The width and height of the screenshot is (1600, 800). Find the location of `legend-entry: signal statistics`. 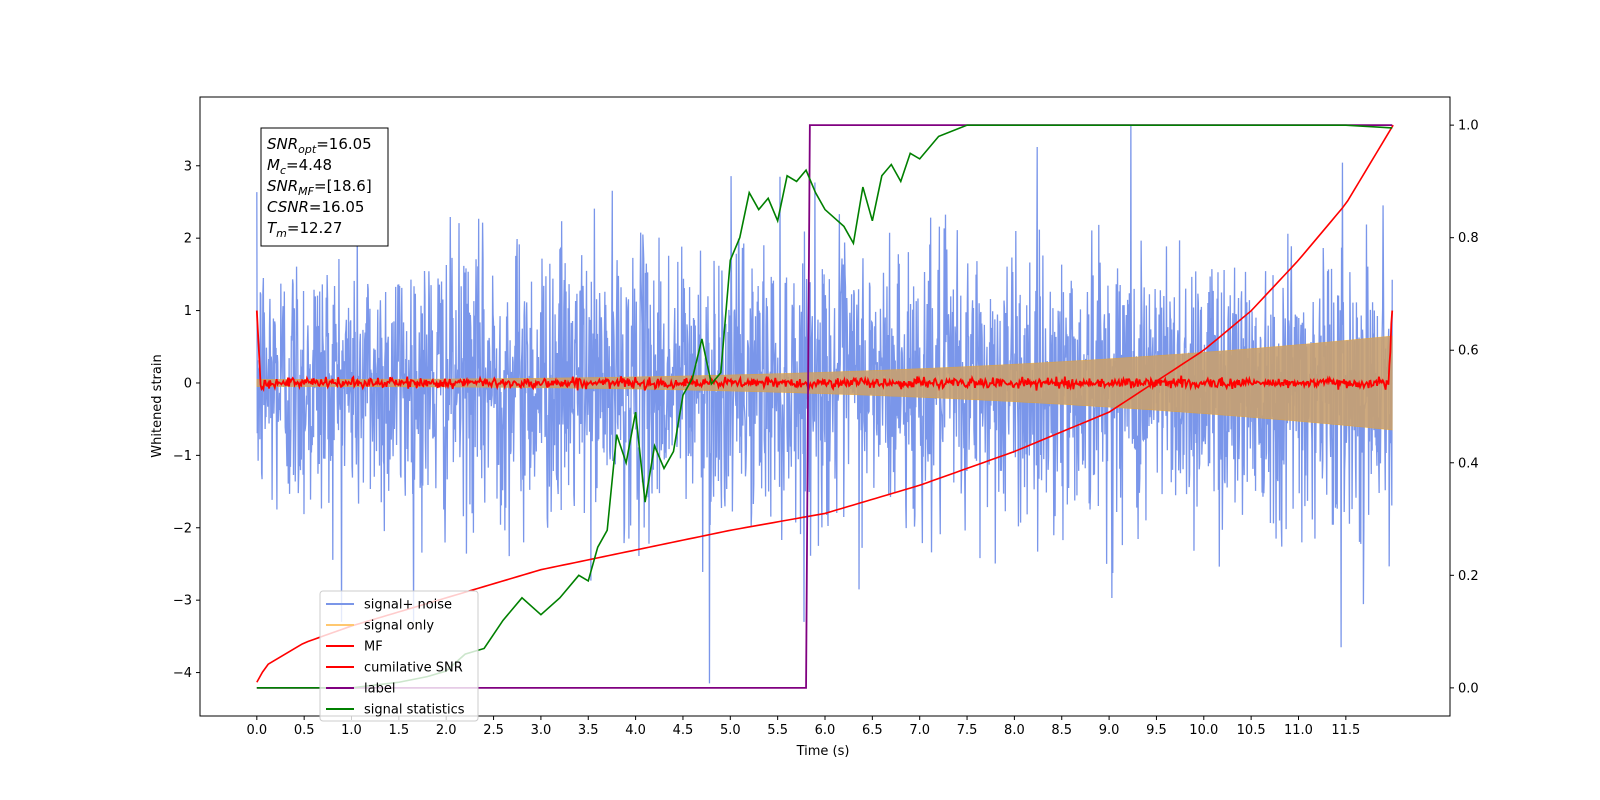

legend-entry: signal statistics is located at coordinates (414, 710).